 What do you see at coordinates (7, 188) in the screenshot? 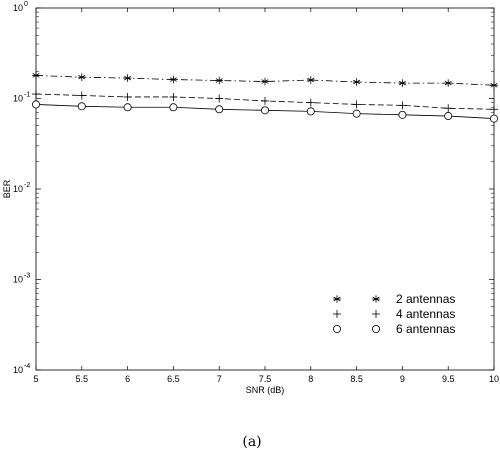
I see `y-axis-label: BER` at bounding box center [7, 188].